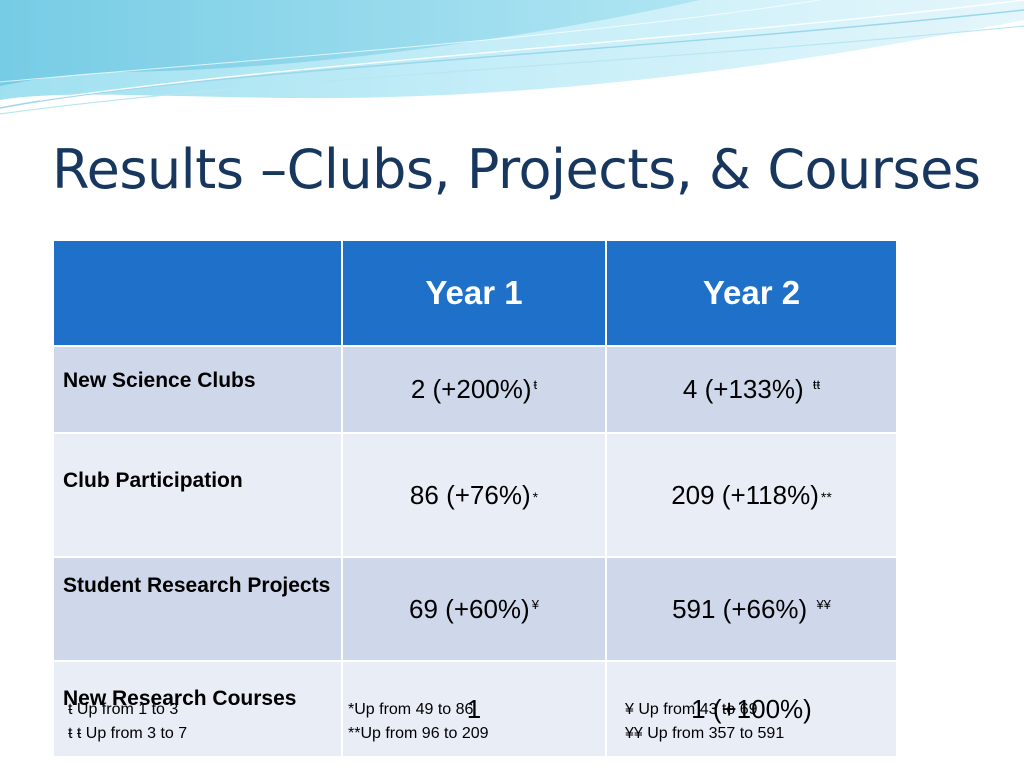 This screenshot has width=1024, height=768. What do you see at coordinates (705, 733) in the screenshot?
I see `footnote-line: ¥¥ Up from 357 to 591` at bounding box center [705, 733].